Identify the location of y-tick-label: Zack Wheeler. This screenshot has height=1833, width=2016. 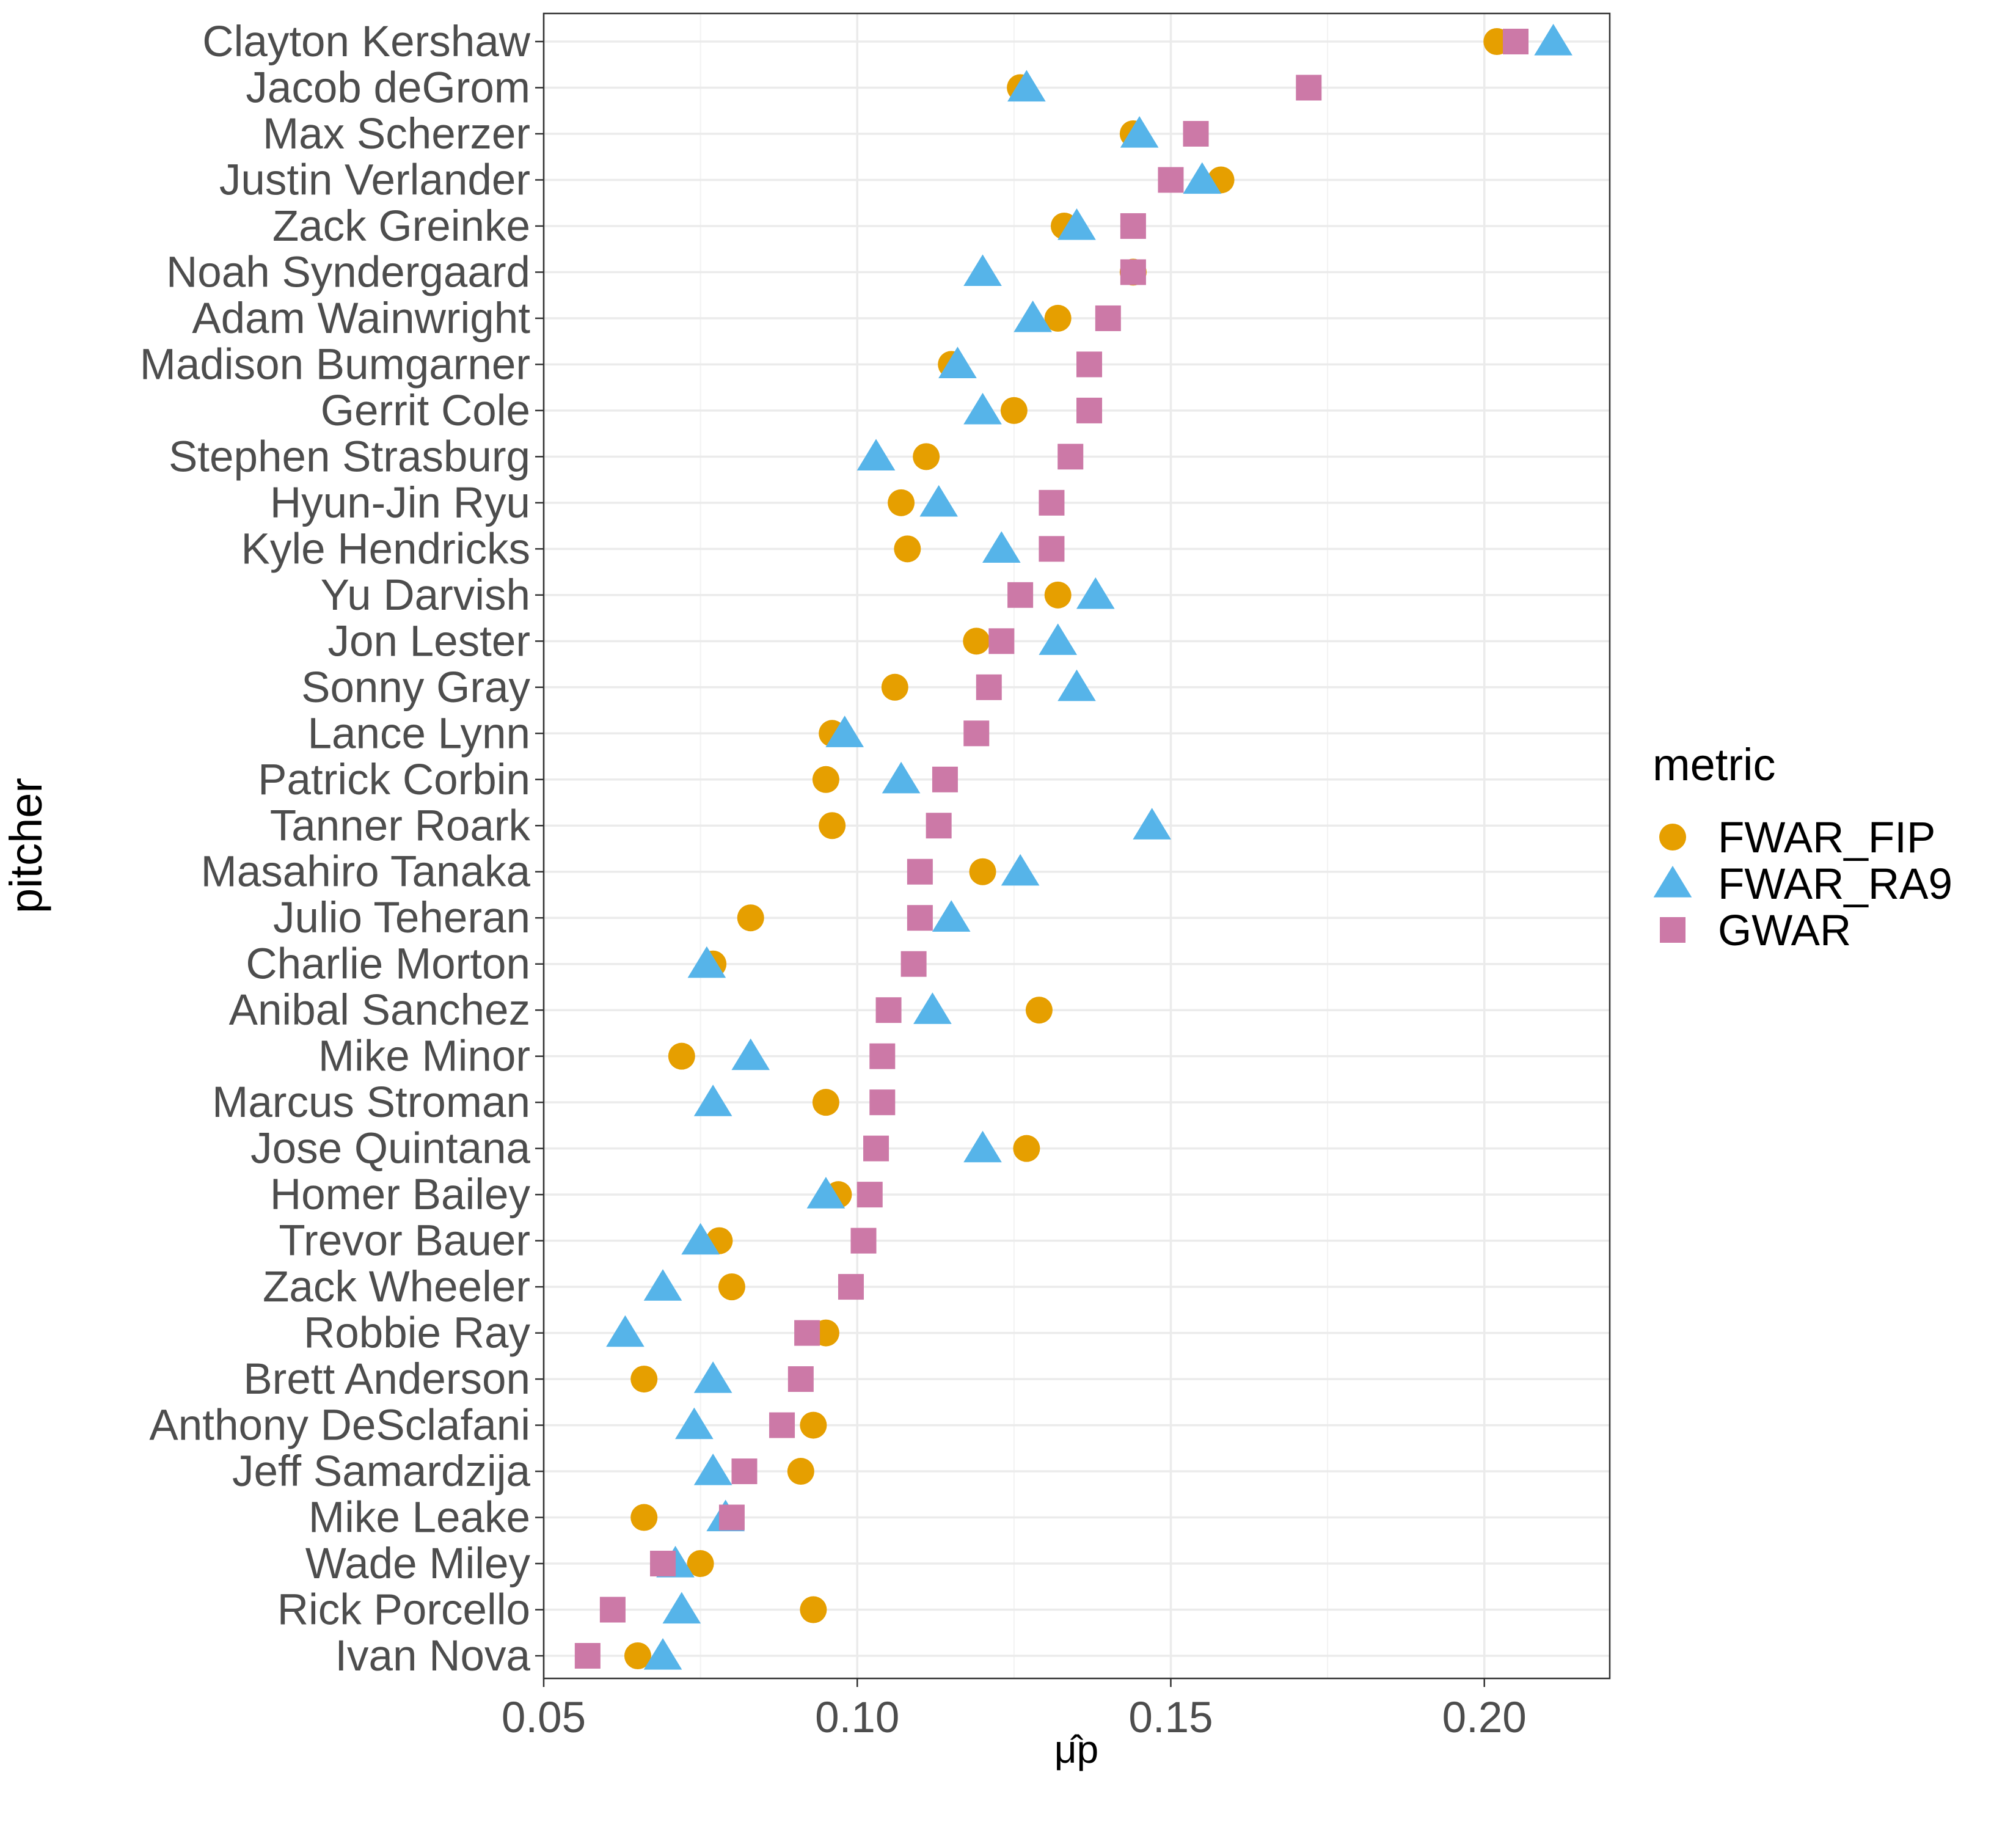
(396, 1287).